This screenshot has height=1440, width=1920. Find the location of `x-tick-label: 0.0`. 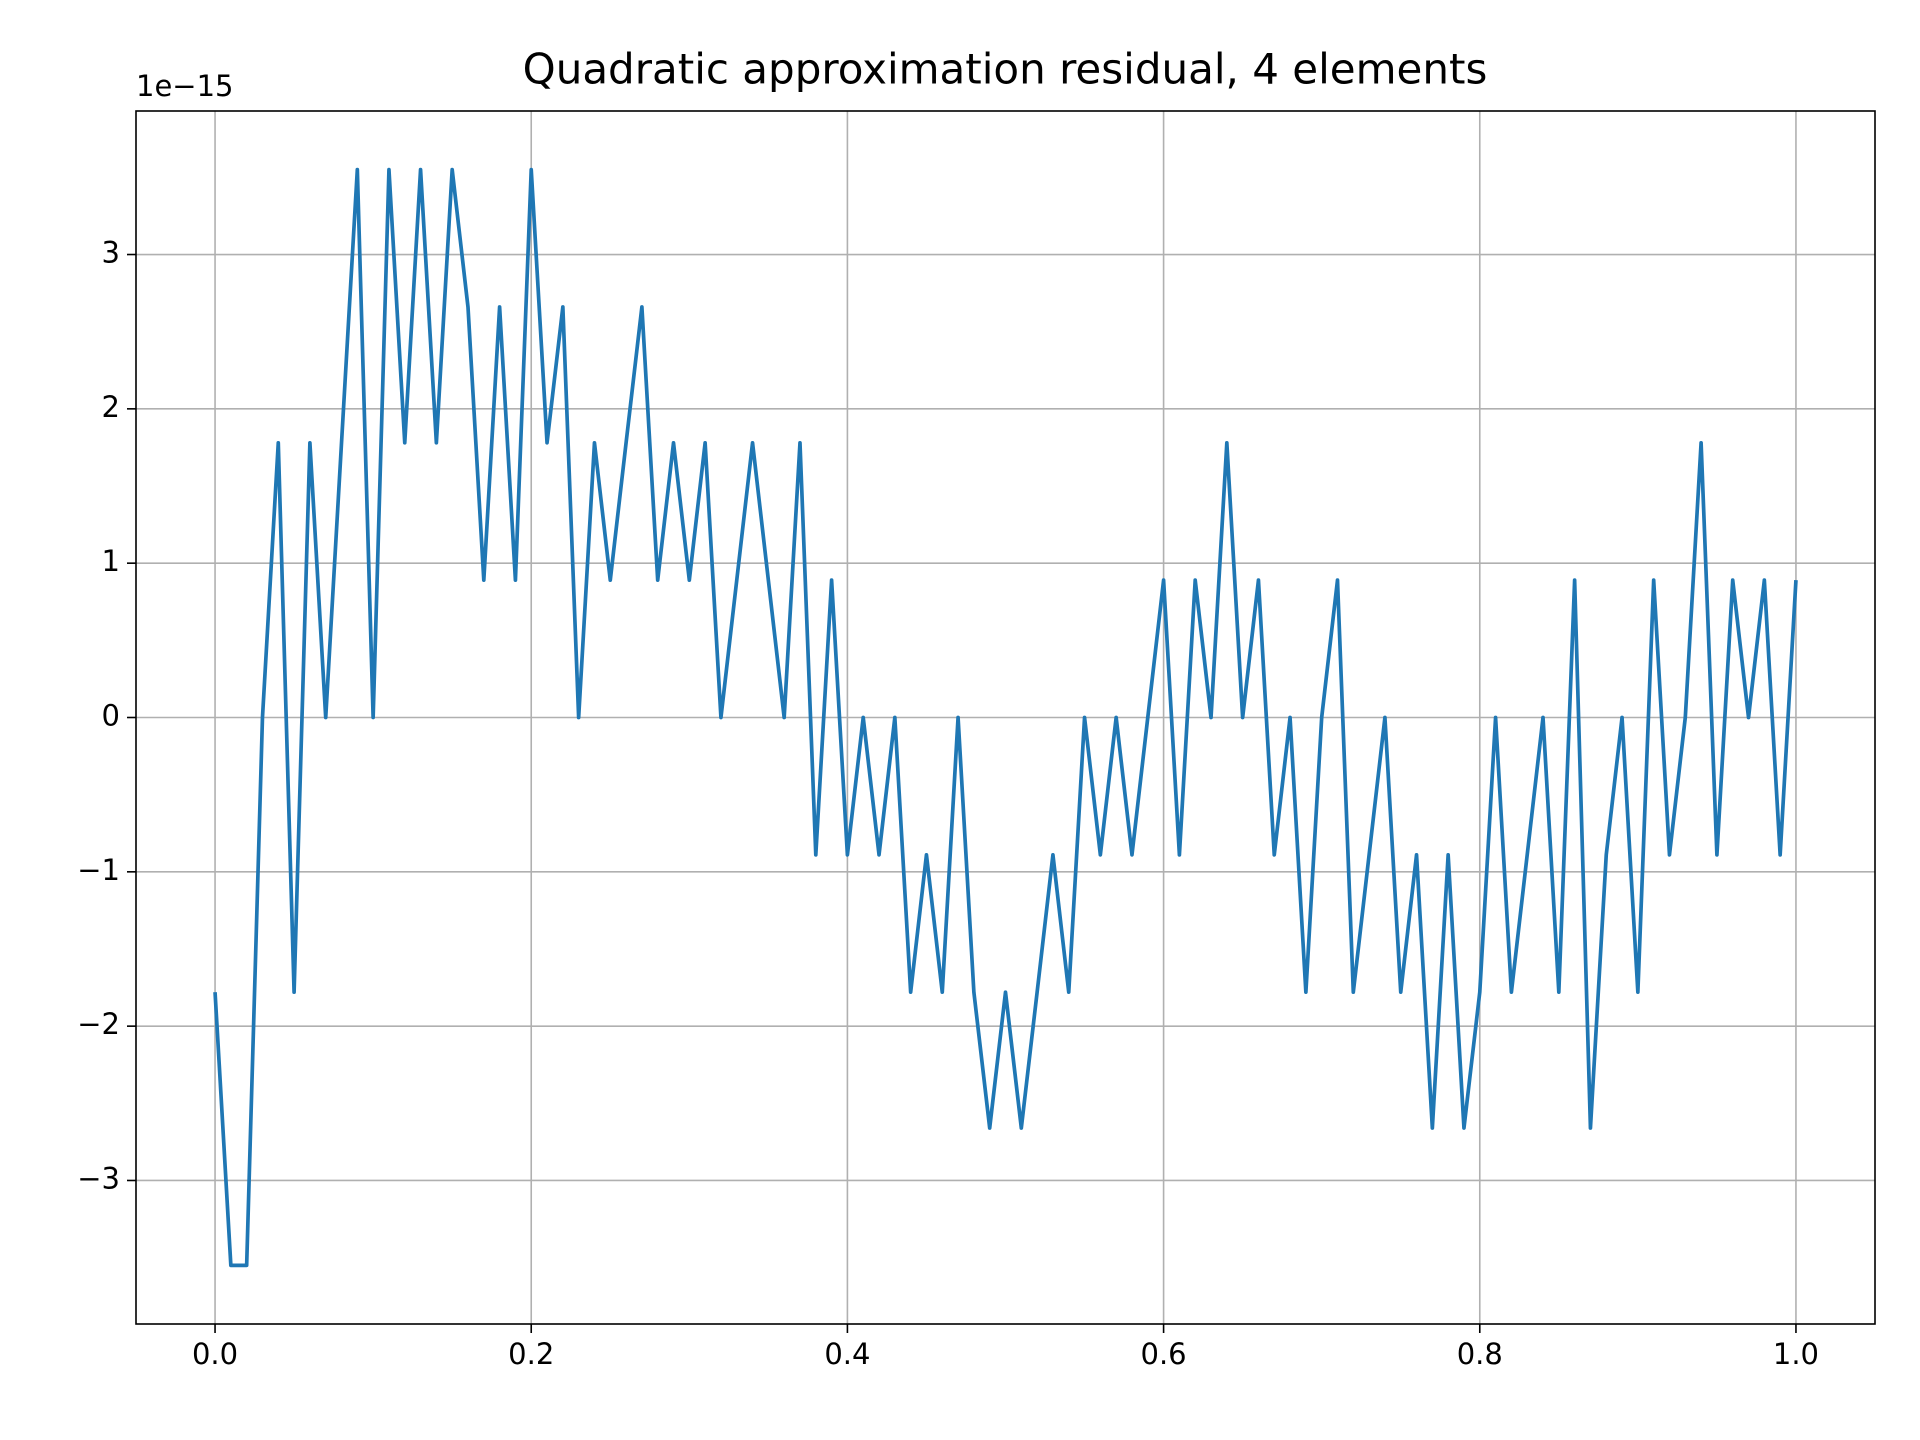

x-tick-label: 0.0 is located at coordinates (215, 1354).